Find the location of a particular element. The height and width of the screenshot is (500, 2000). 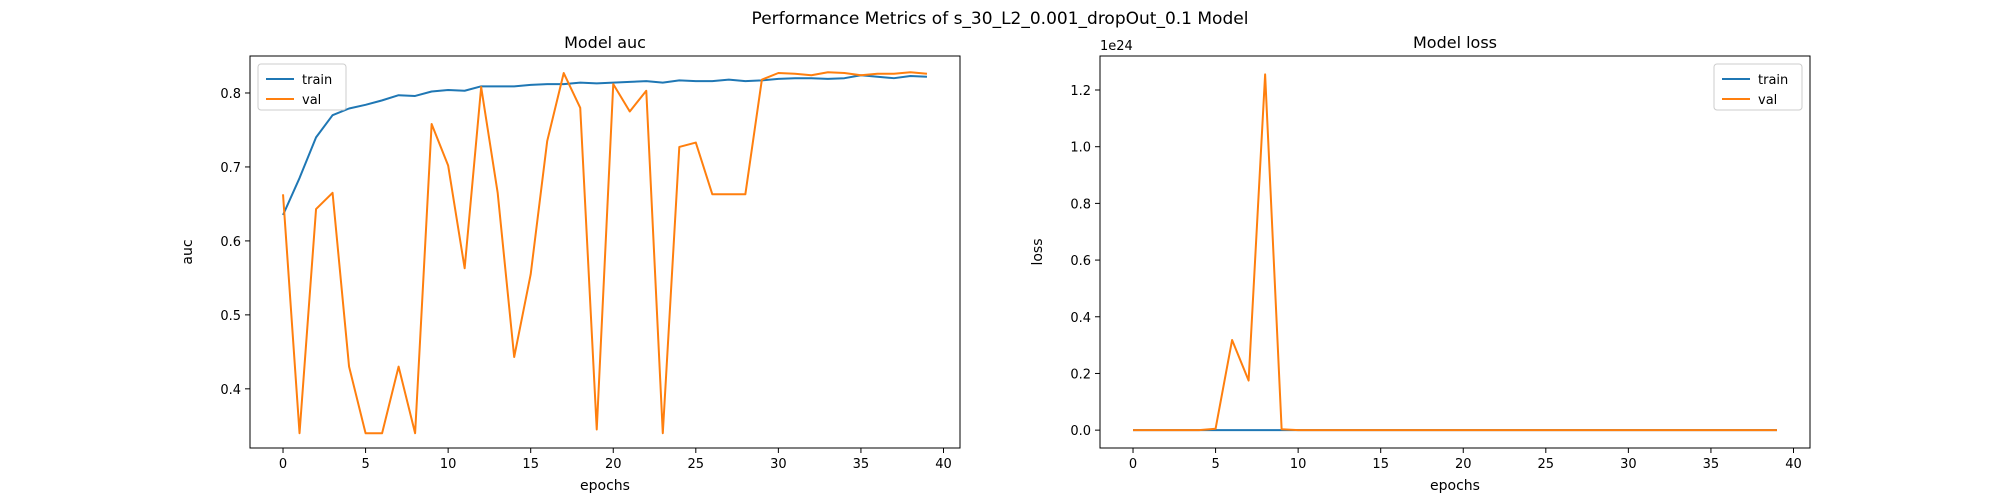

auc-x-tick-label: 15 is located at coordinates (530, 464).